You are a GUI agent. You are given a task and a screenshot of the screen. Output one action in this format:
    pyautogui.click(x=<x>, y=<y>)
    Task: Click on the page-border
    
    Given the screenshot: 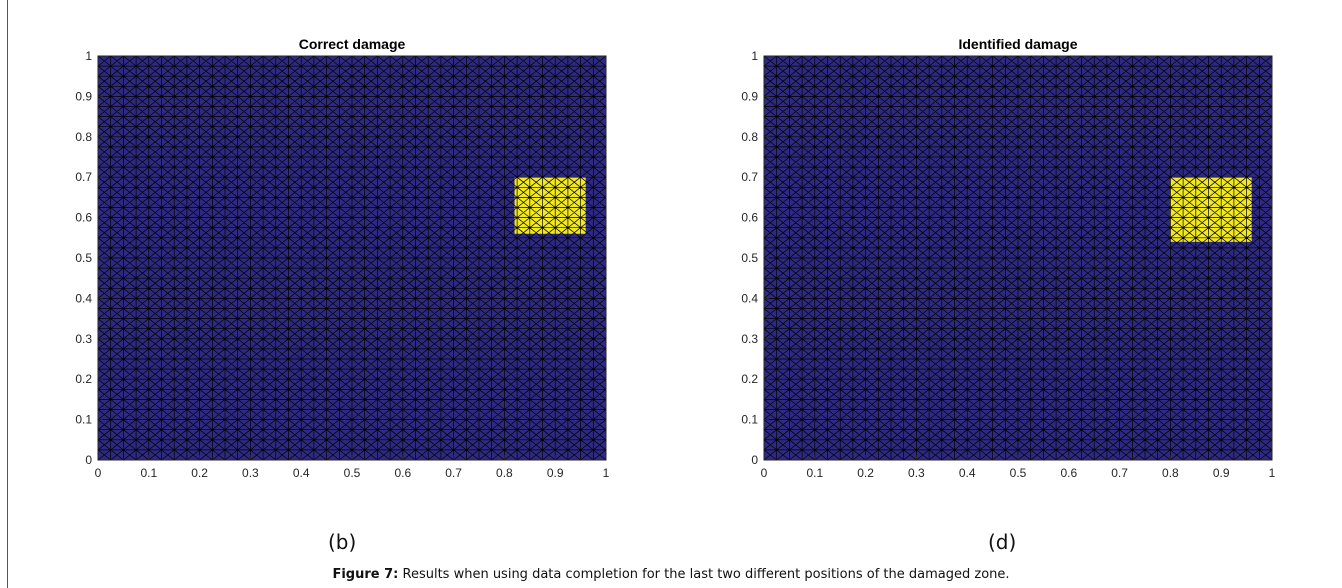 What is the action you would take?
    pyautogui.click(x=7, y=294)
    